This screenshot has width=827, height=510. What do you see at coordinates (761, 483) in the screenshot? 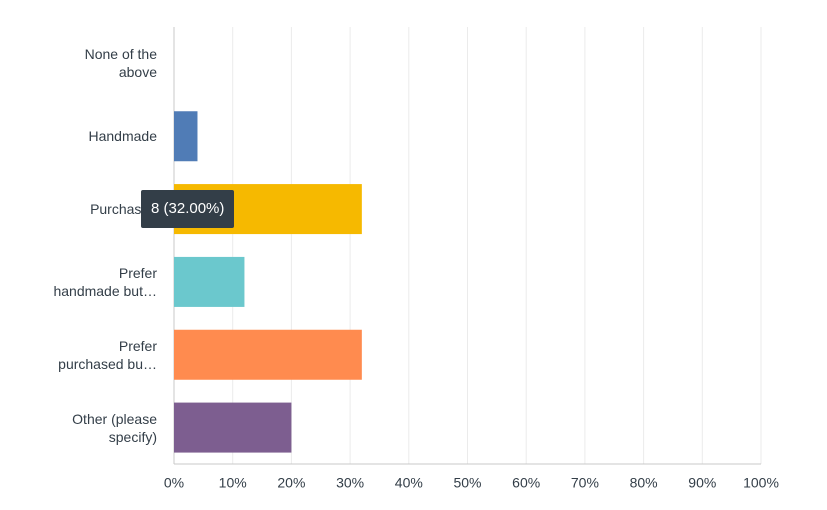
I see `x-tick-label: 100%` at bounding box center [761, 483].